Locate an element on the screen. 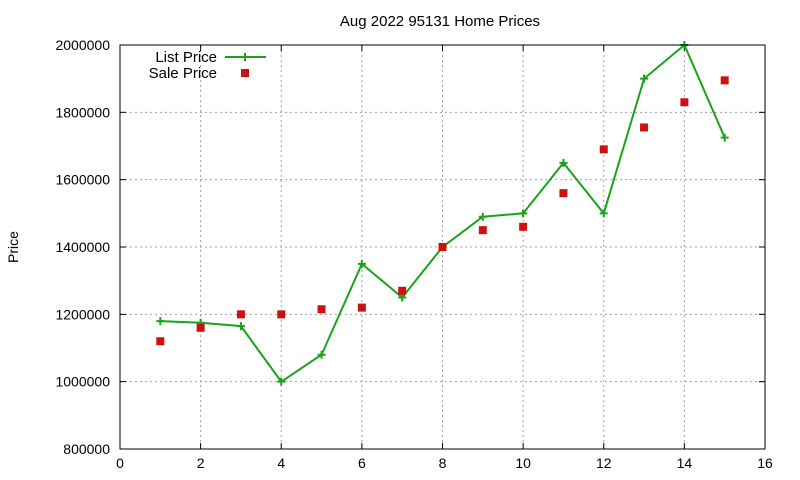  legend-label: List Price is located at coordinates (186, 57).